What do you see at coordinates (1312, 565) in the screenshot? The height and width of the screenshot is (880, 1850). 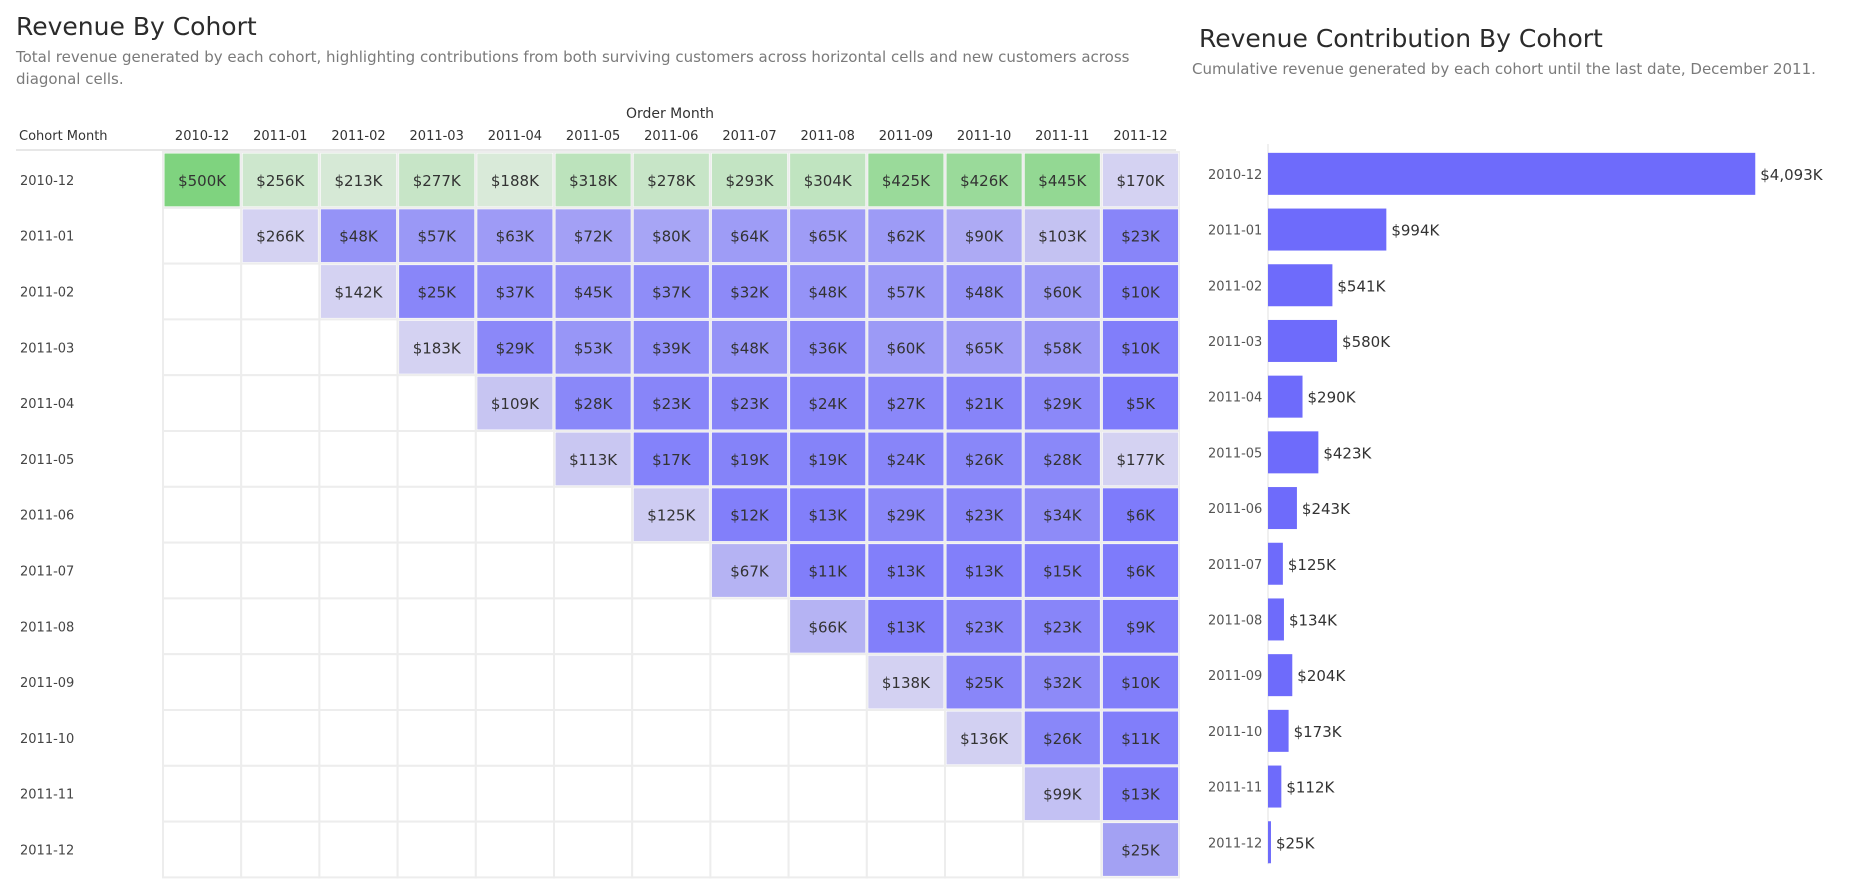 I see `bar-value-label: $125K` at bounding box center [1312, 565].